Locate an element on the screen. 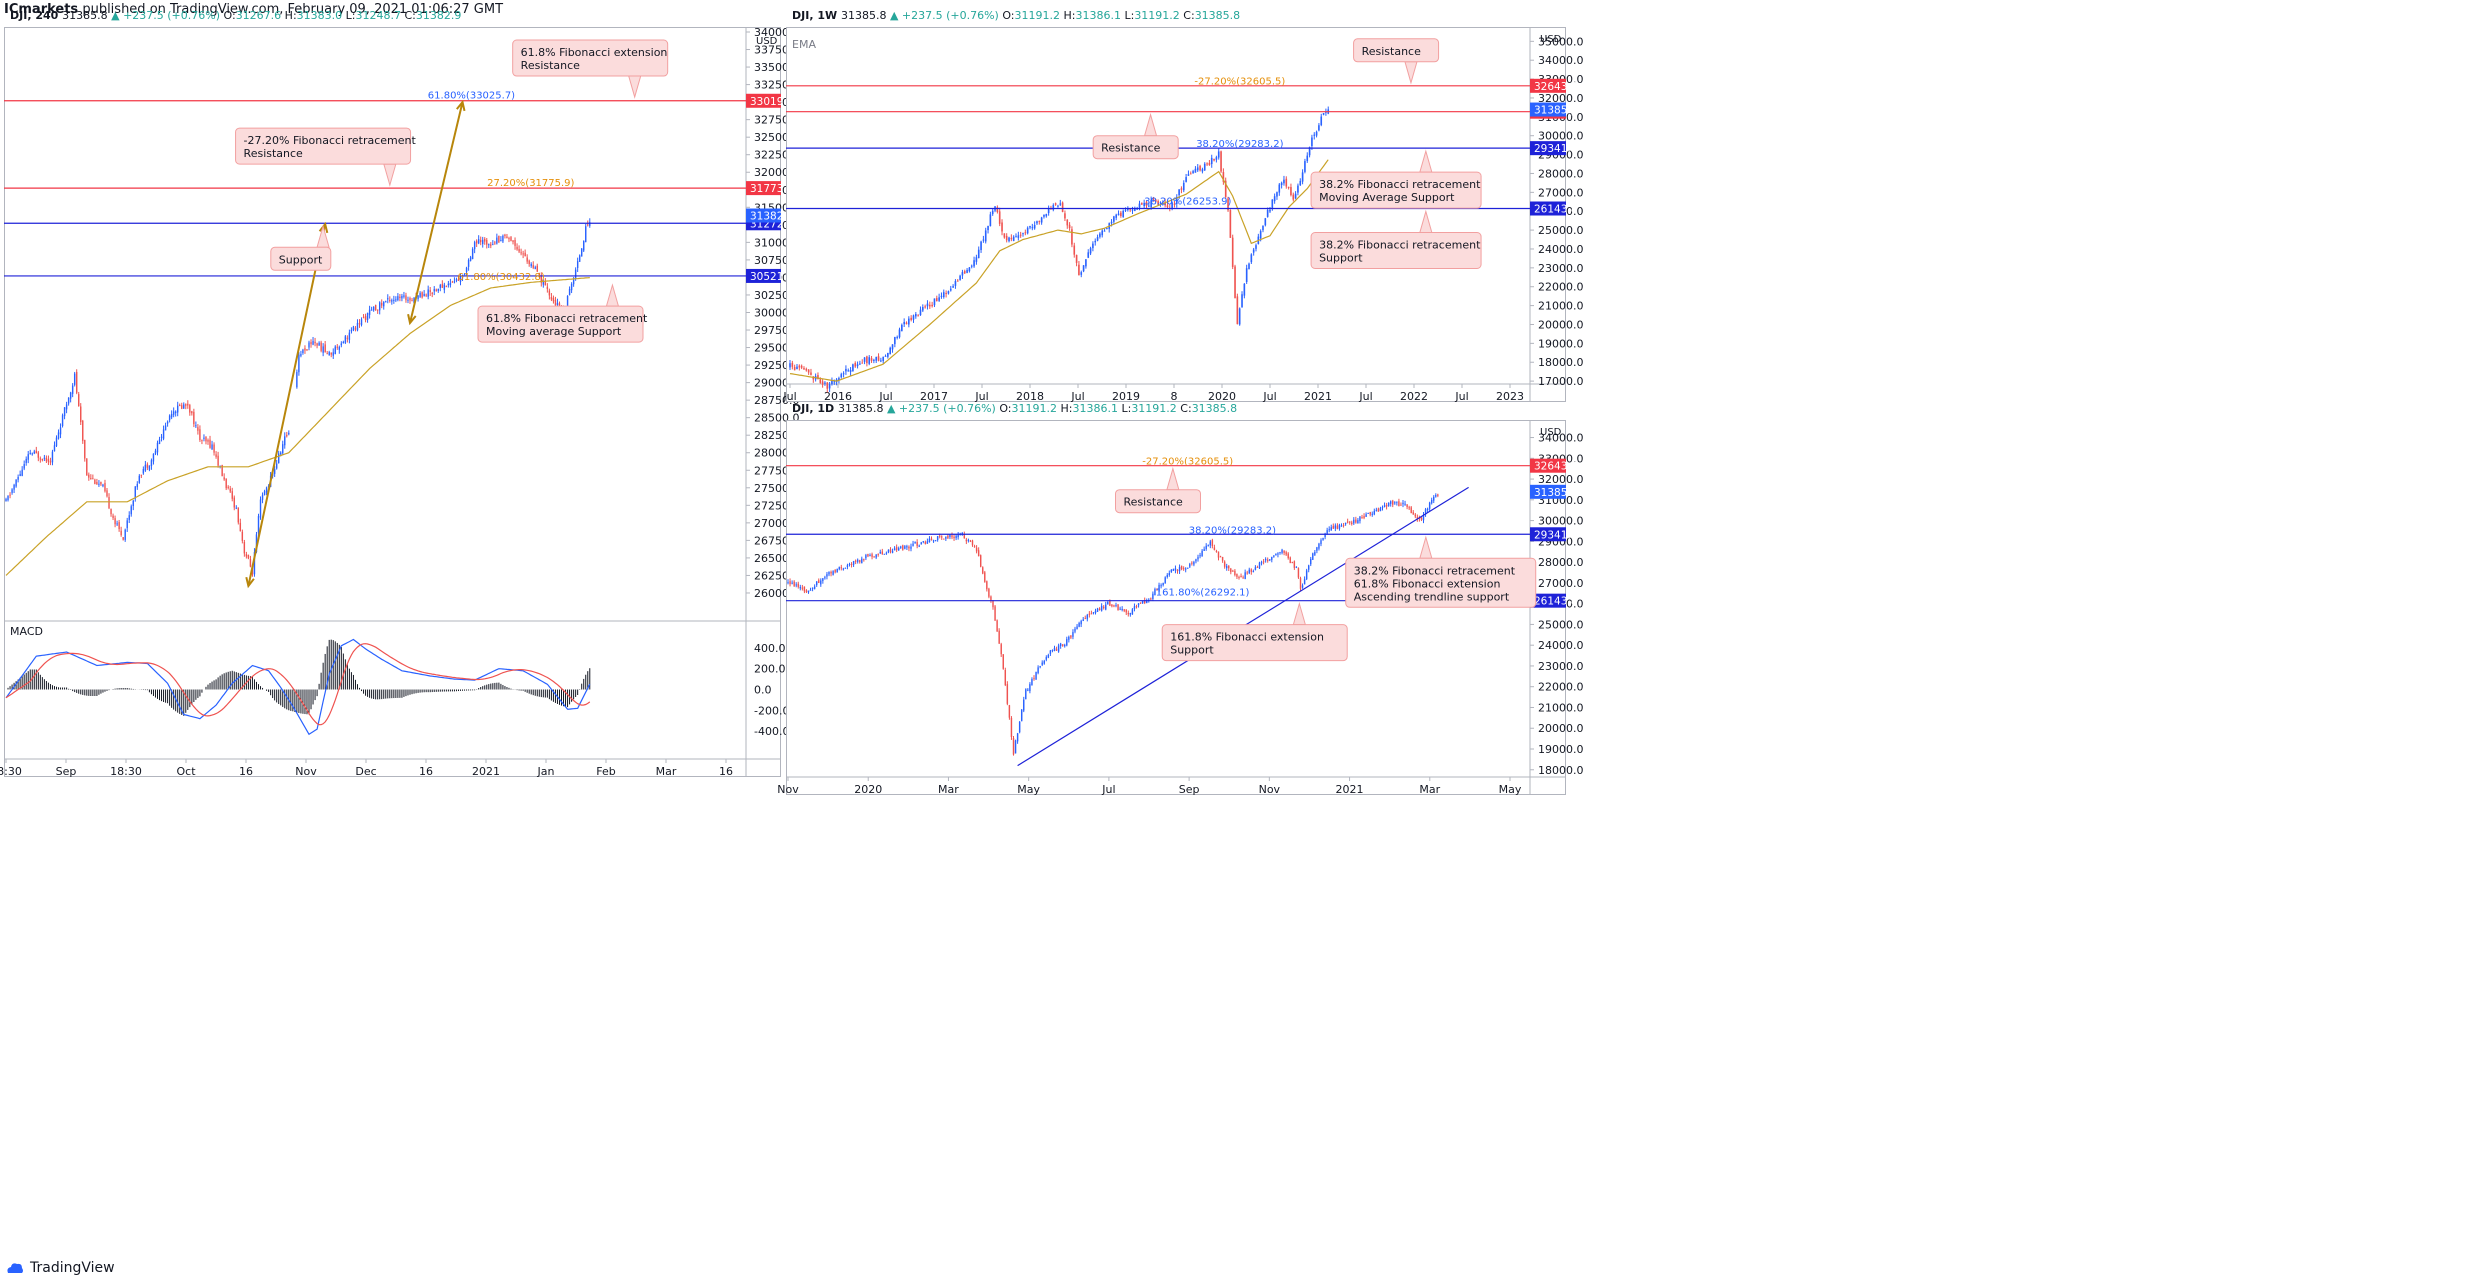 The image size is (2473, 1287). callout-text: Moving Average Support is located at coordinates (1387, 197).